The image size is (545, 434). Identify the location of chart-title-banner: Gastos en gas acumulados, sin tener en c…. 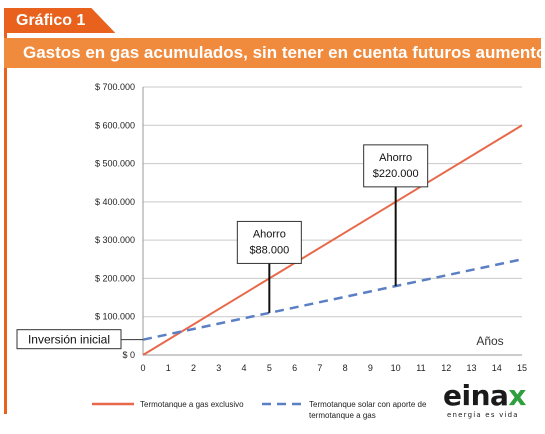
(272, 53).